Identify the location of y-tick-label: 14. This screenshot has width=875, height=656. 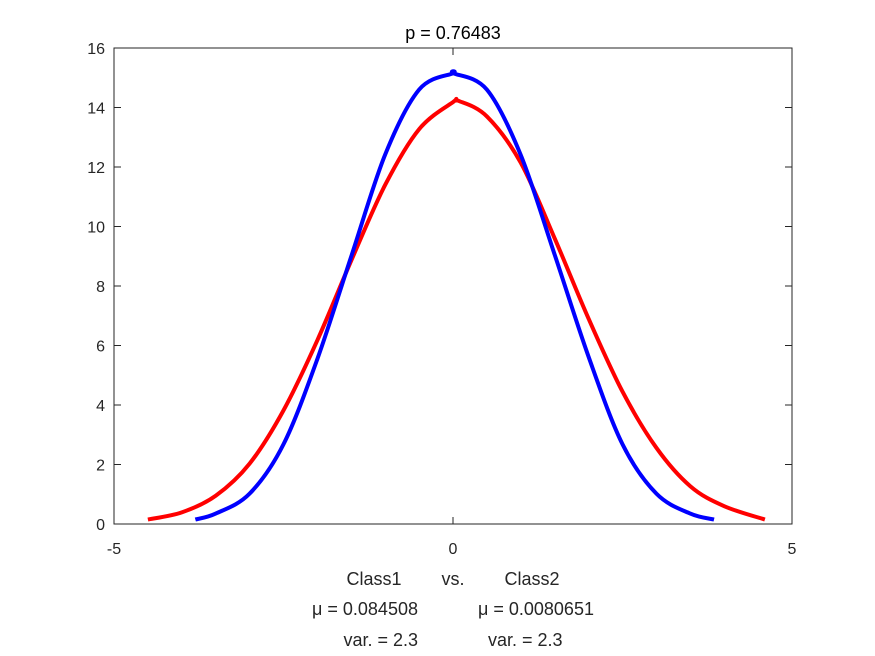
(96, 109).